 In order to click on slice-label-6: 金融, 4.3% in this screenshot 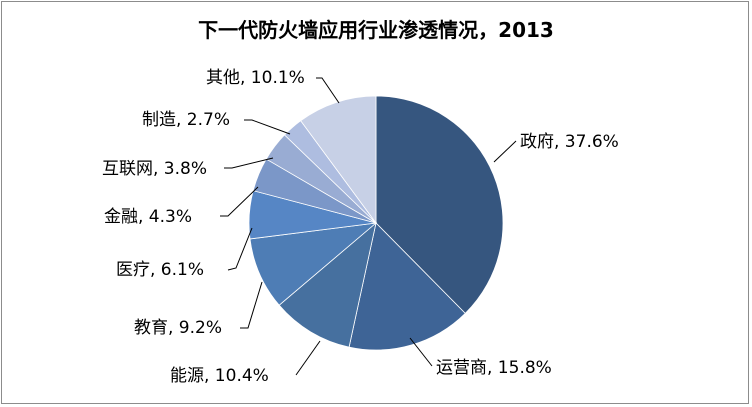, I will do `click(148, 217)`.